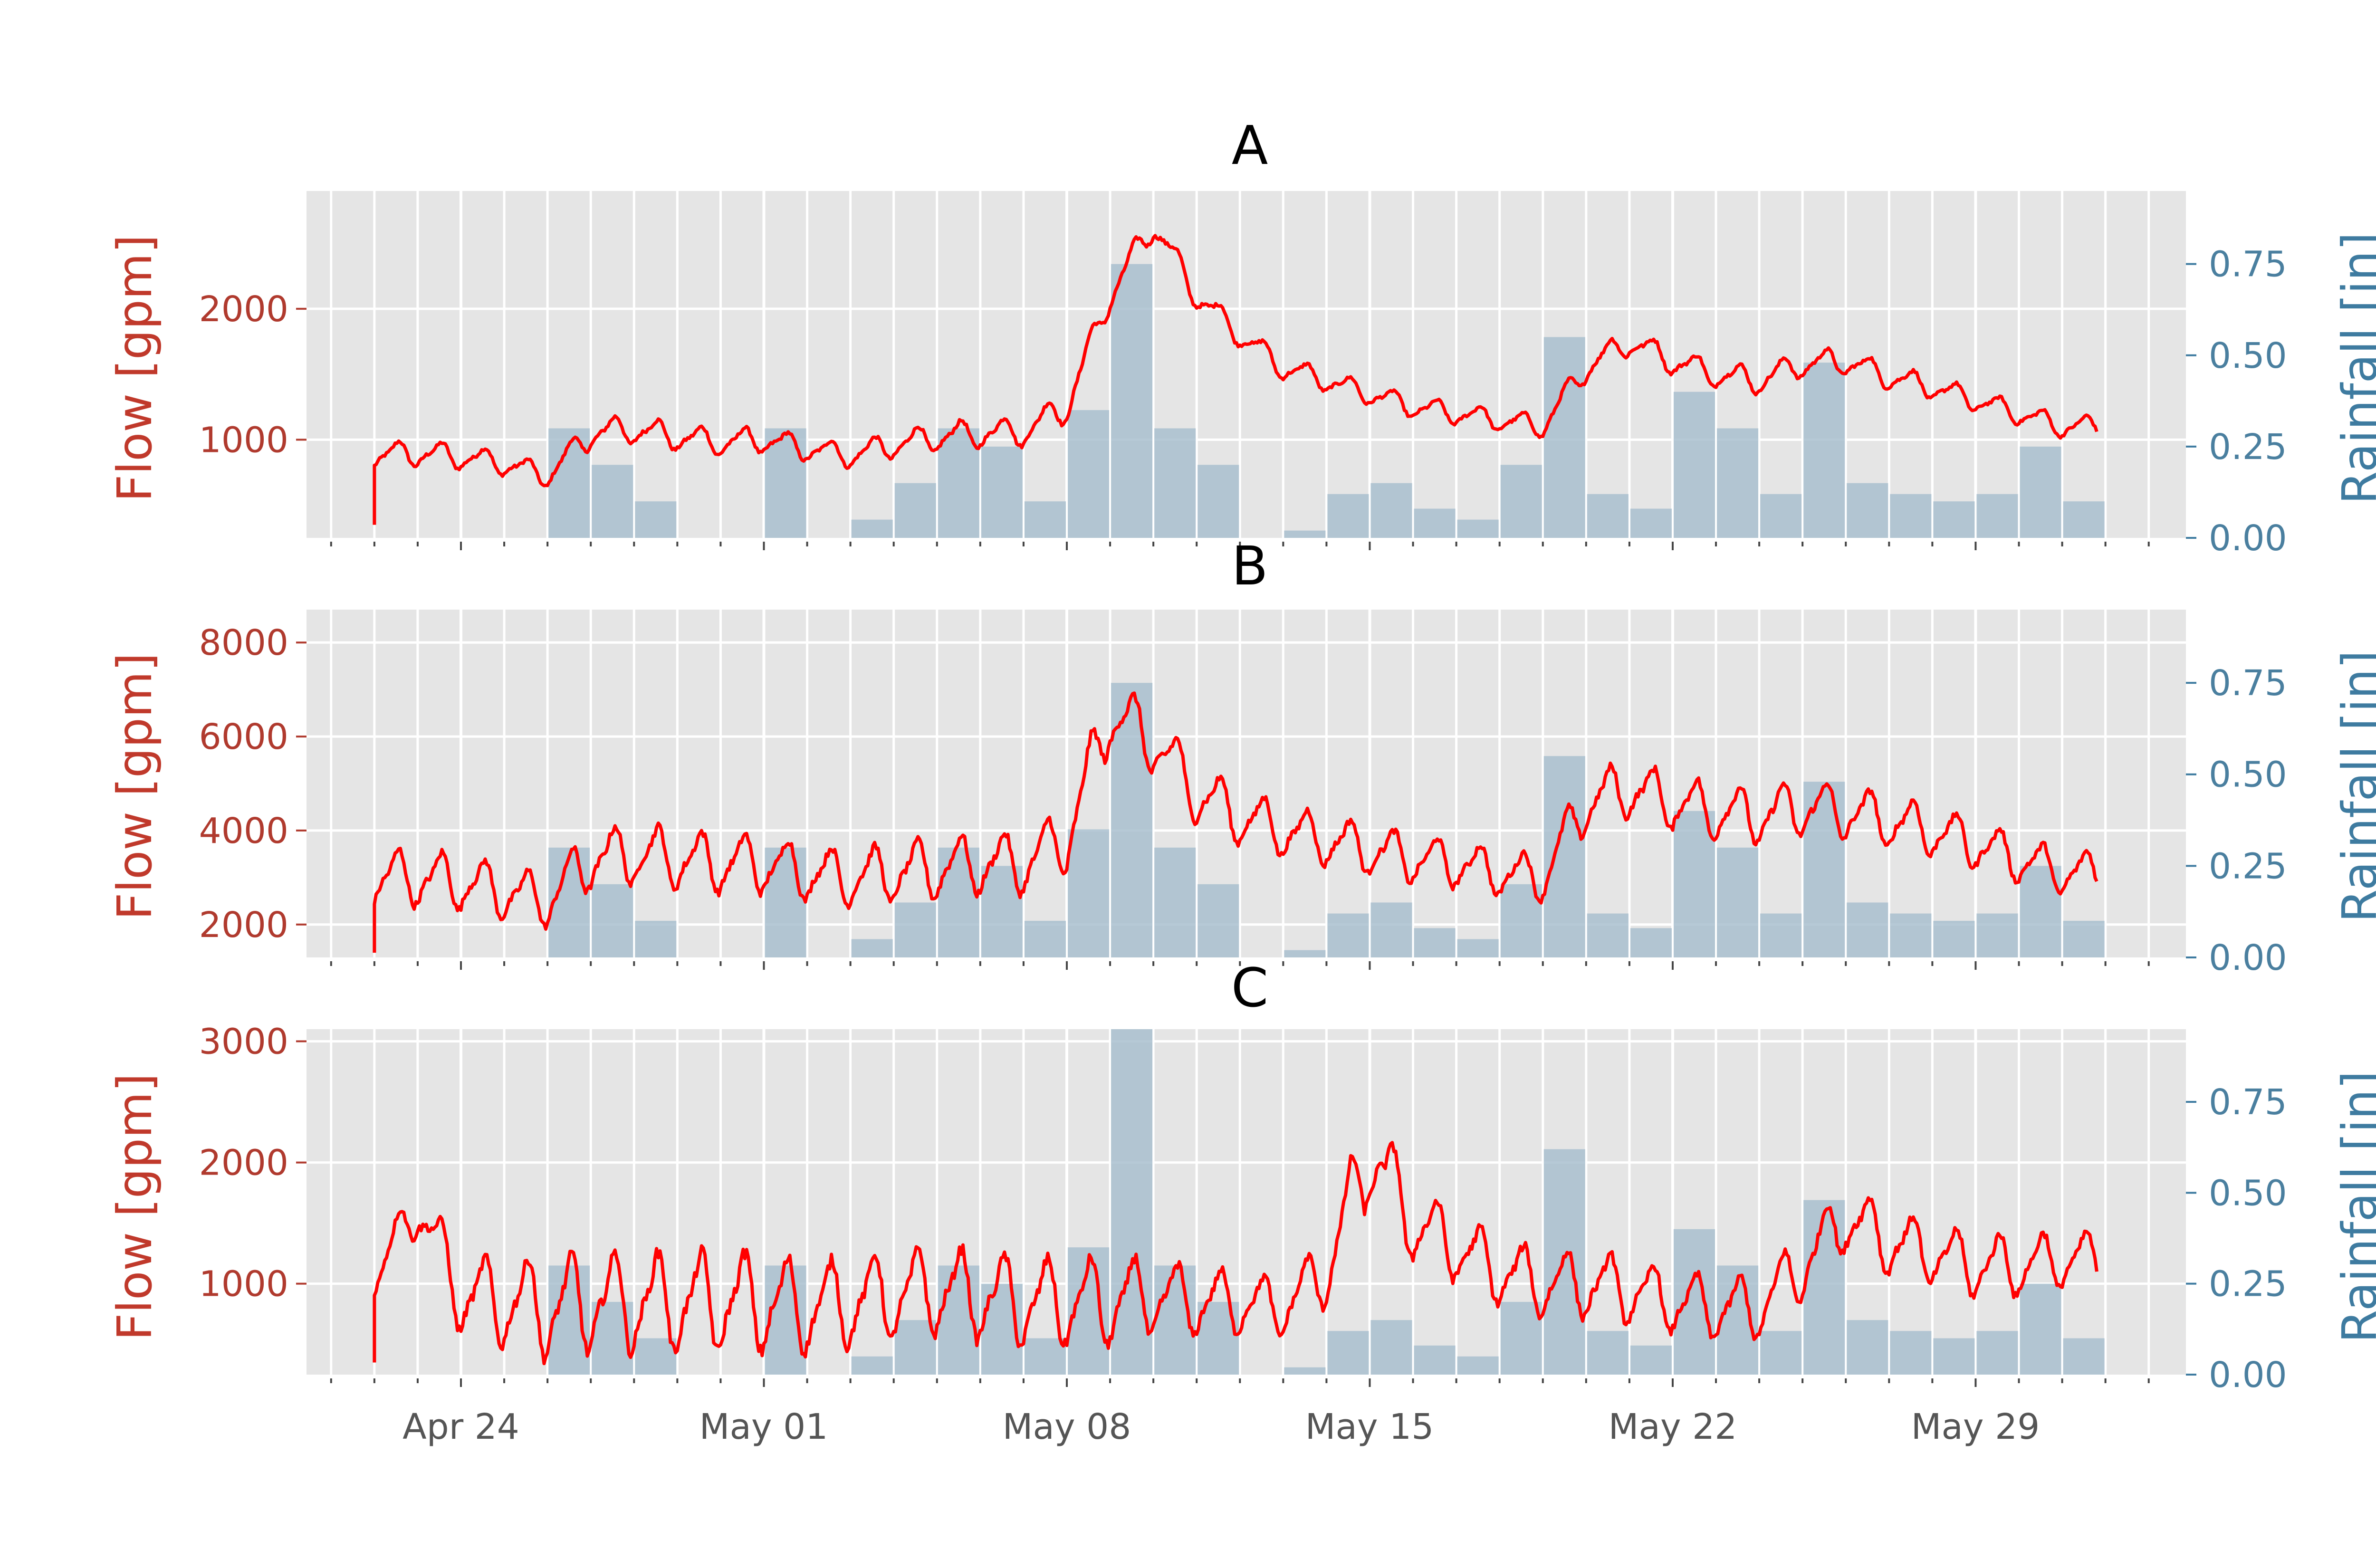  I want to click on rainfall-tick-label: 0.00, so click(2248, 958).